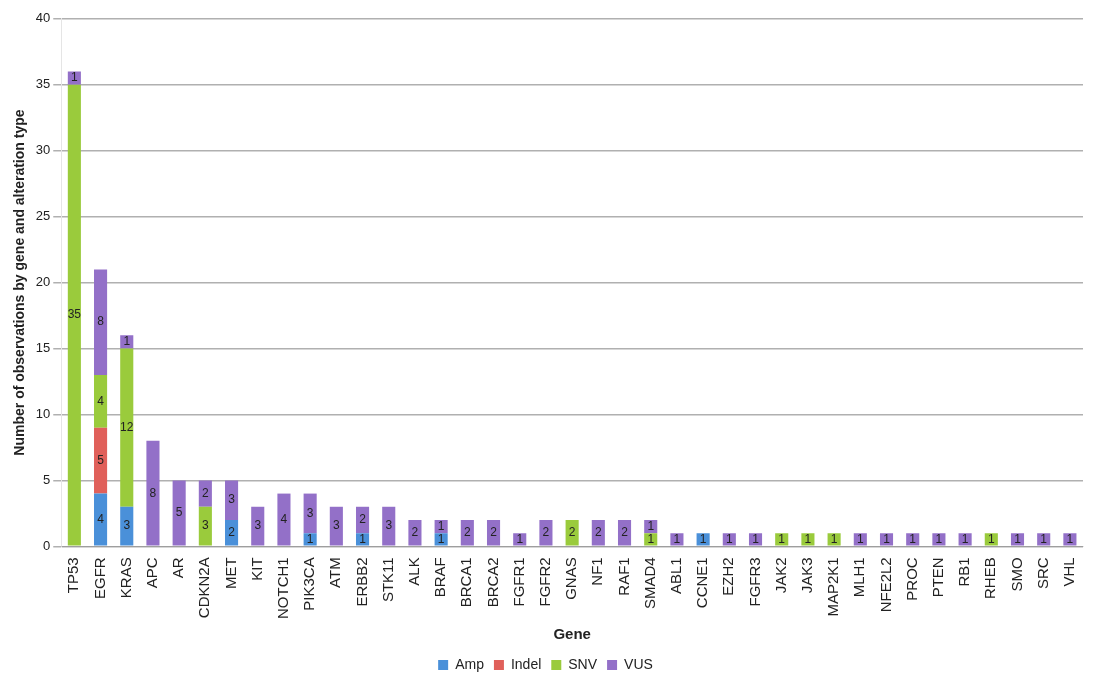 The width and height of the screenshot is (1111, 690). I want to click on x-tick-label: ABL1, so click(676, 576).